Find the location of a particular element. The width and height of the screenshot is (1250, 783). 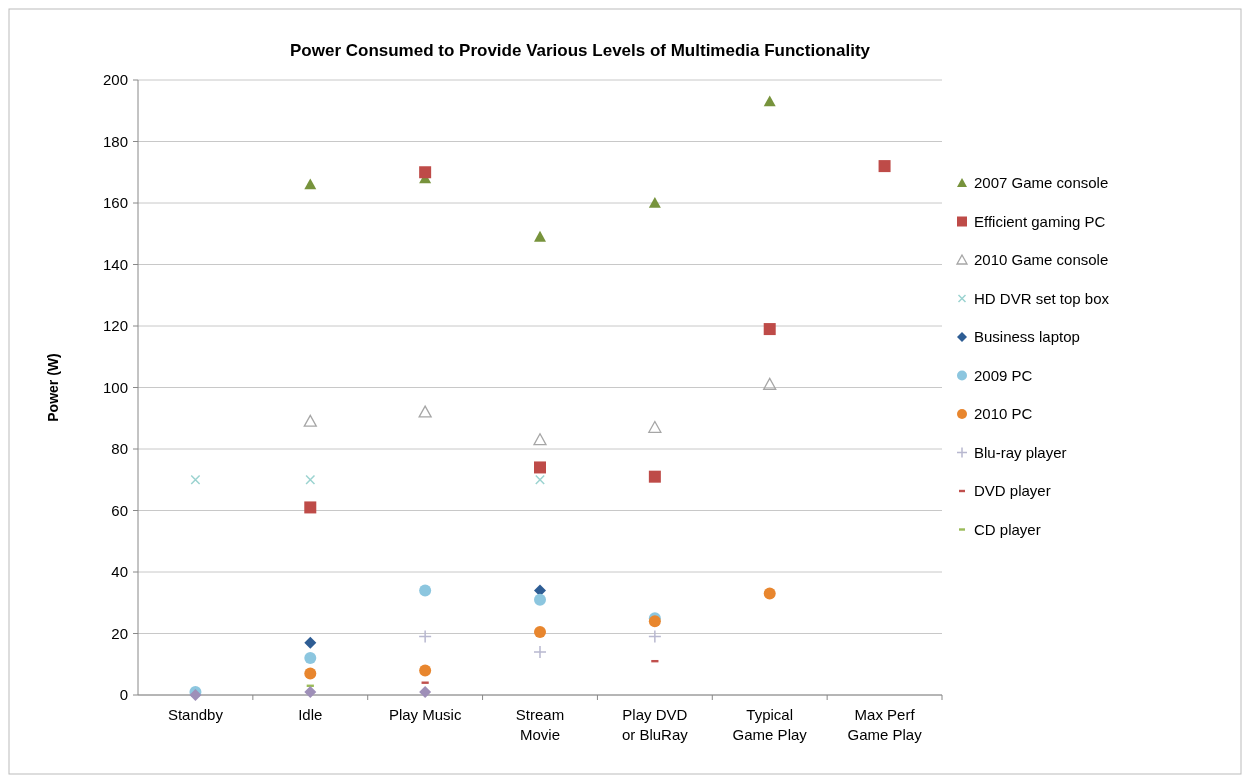

legend-label: 2007 Game console is located at coordinates (1041, 182).